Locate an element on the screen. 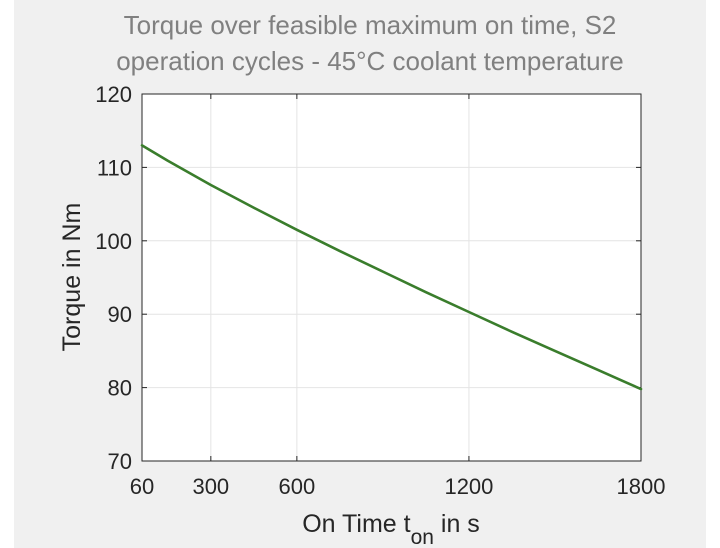 This screenshot has height=548, width=720. y-axis-label: Torque in Nm is located at coordinates (72, 277).